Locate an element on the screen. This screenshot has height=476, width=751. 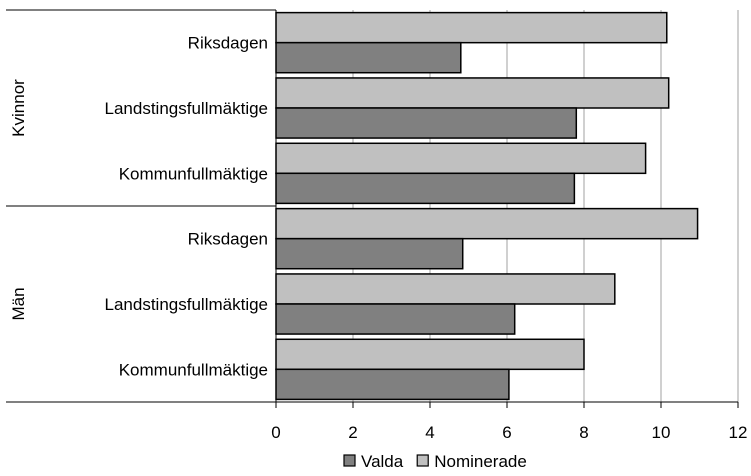
legend: Valda Nominerade is located at coordinates (435, 461).